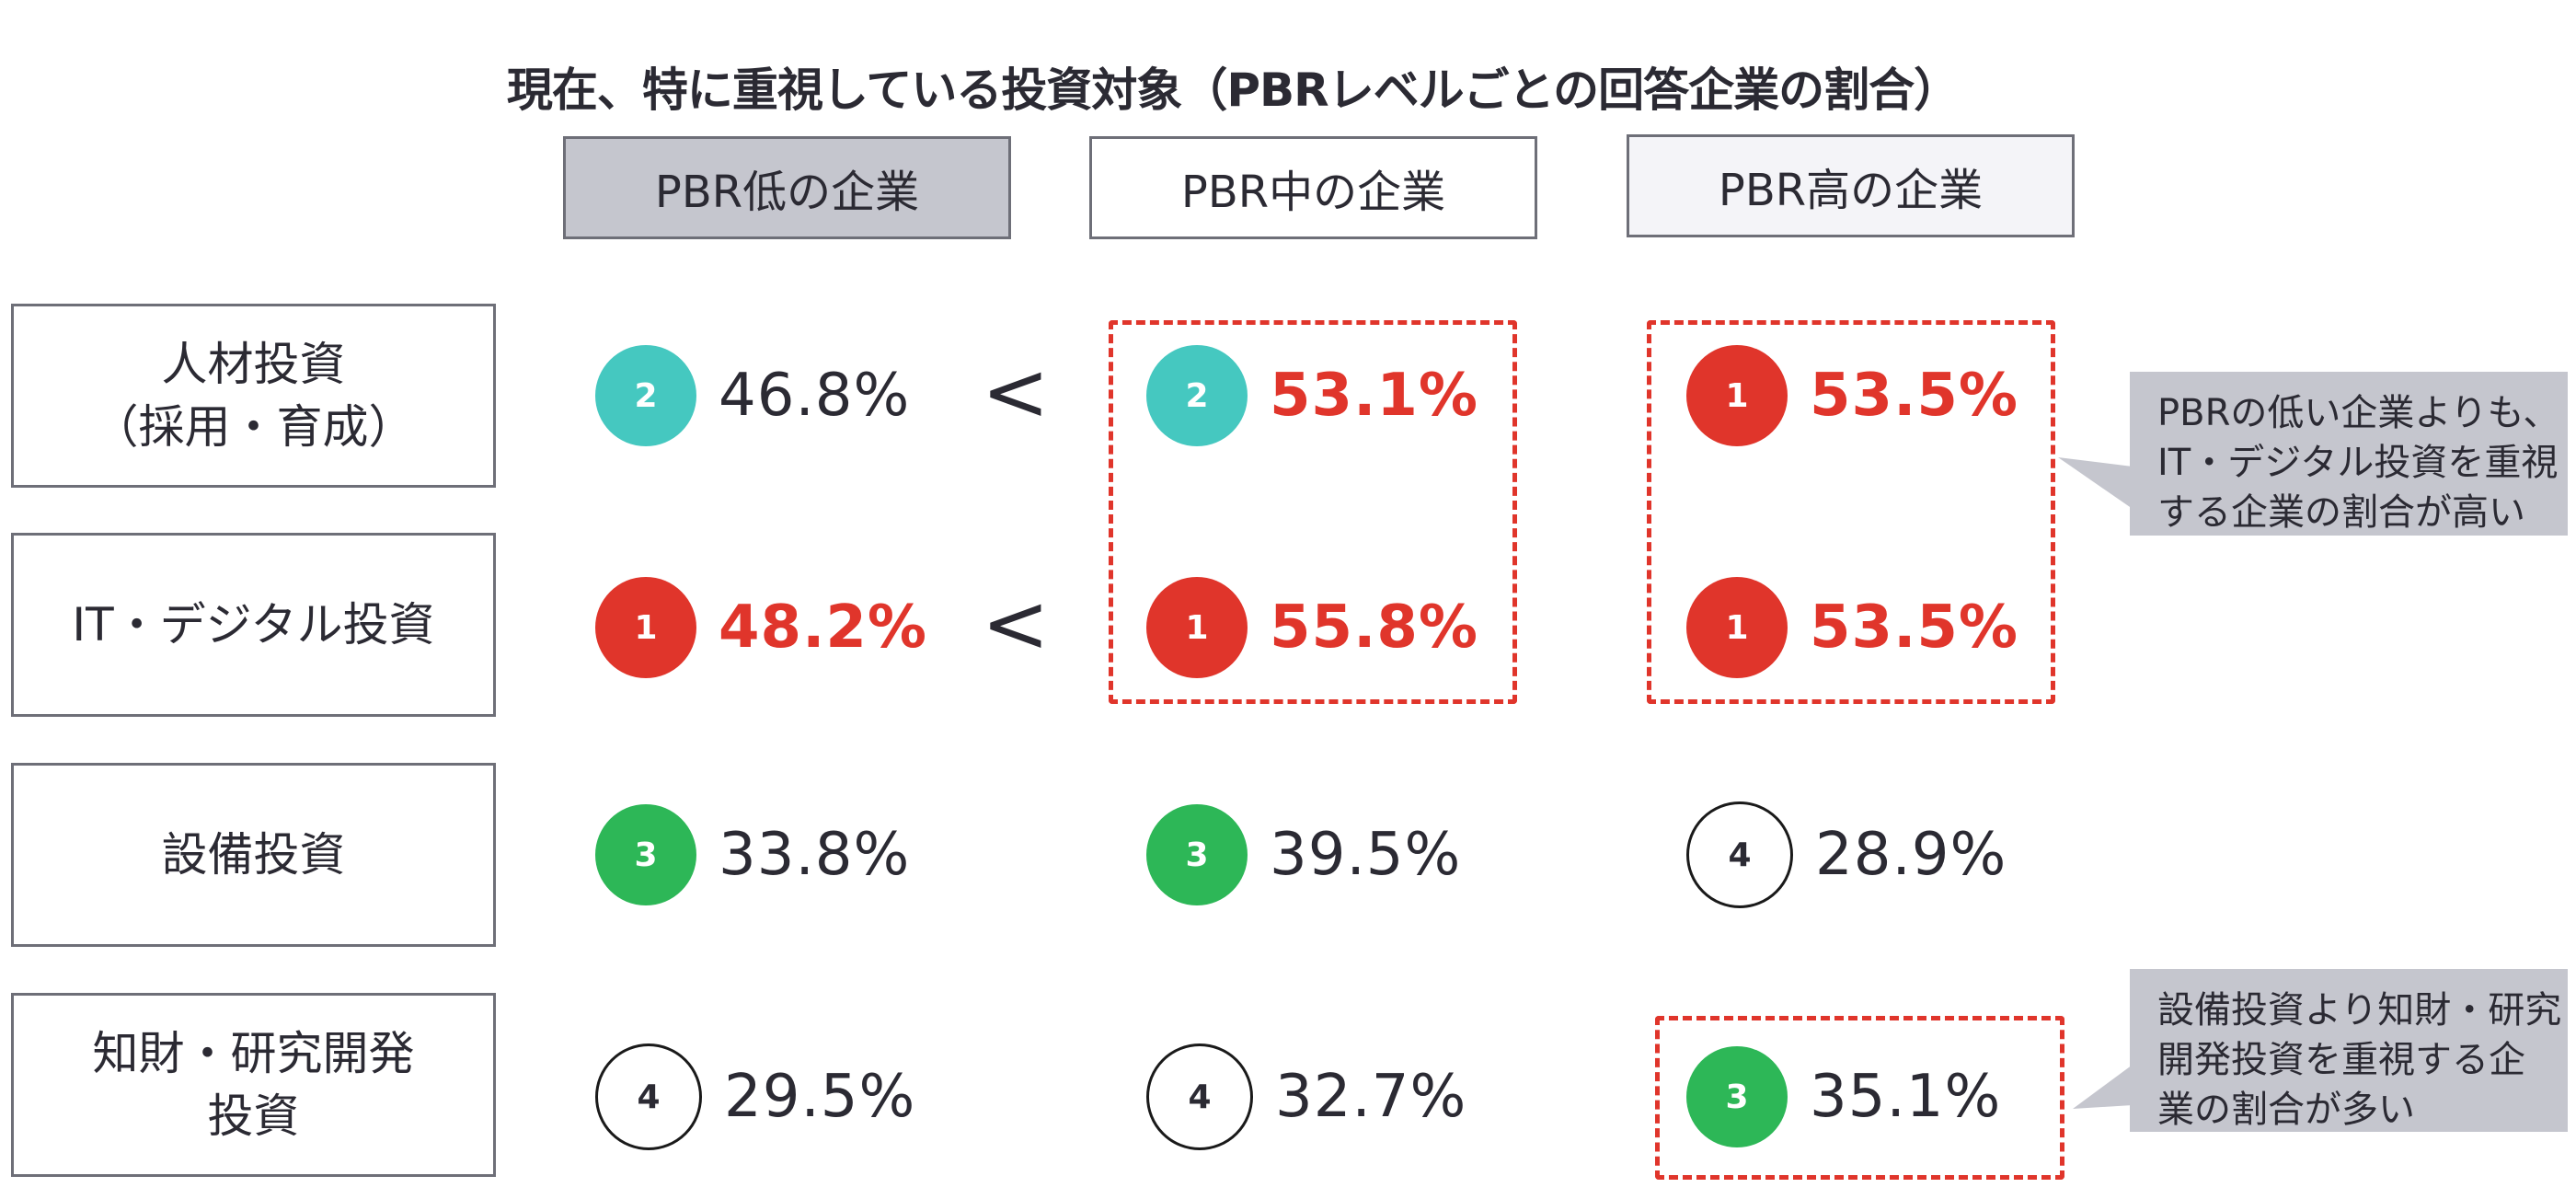 The height and width of the screenshot is (1199, 2576). I want to click on percentage-value: 29.5%, so click(820, 1097).